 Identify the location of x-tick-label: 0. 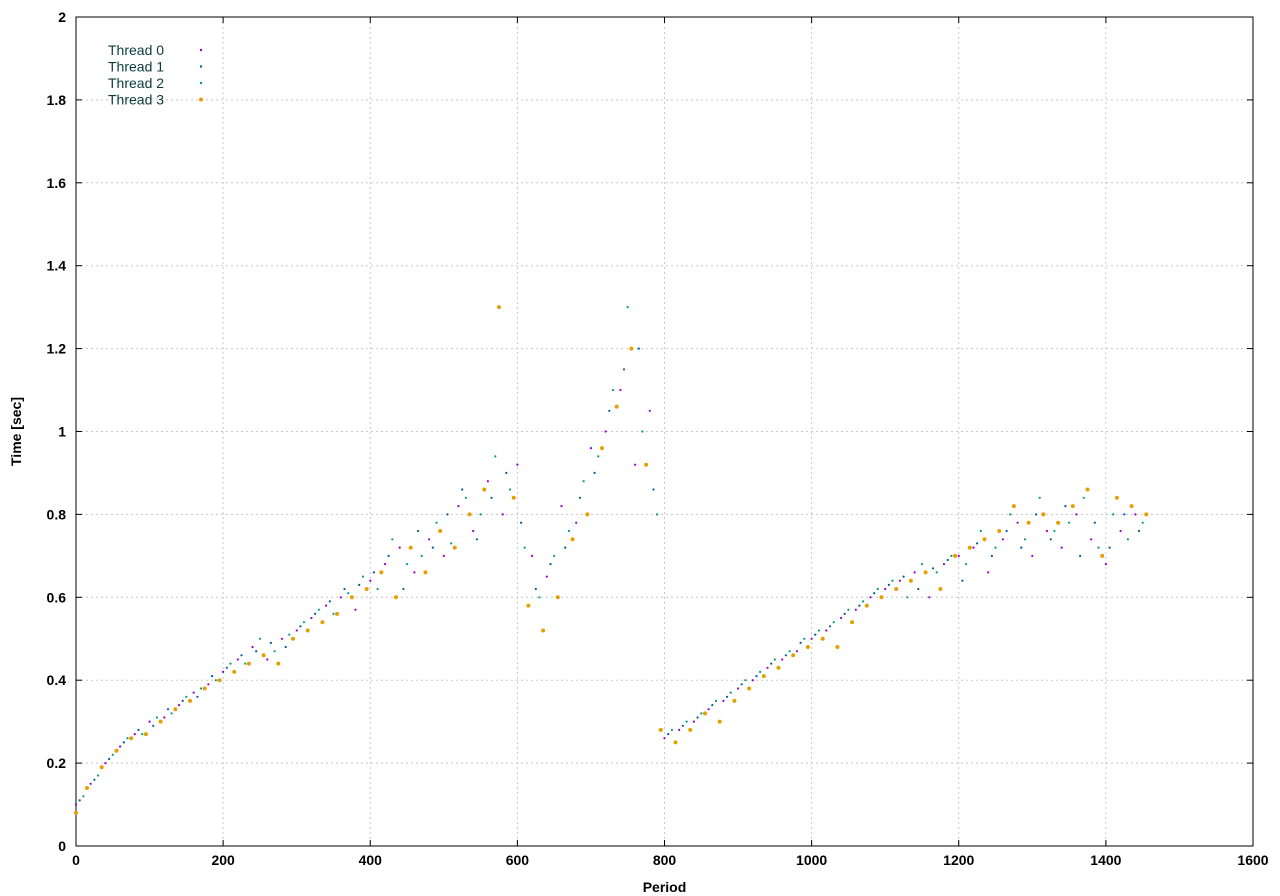
(76, 860).